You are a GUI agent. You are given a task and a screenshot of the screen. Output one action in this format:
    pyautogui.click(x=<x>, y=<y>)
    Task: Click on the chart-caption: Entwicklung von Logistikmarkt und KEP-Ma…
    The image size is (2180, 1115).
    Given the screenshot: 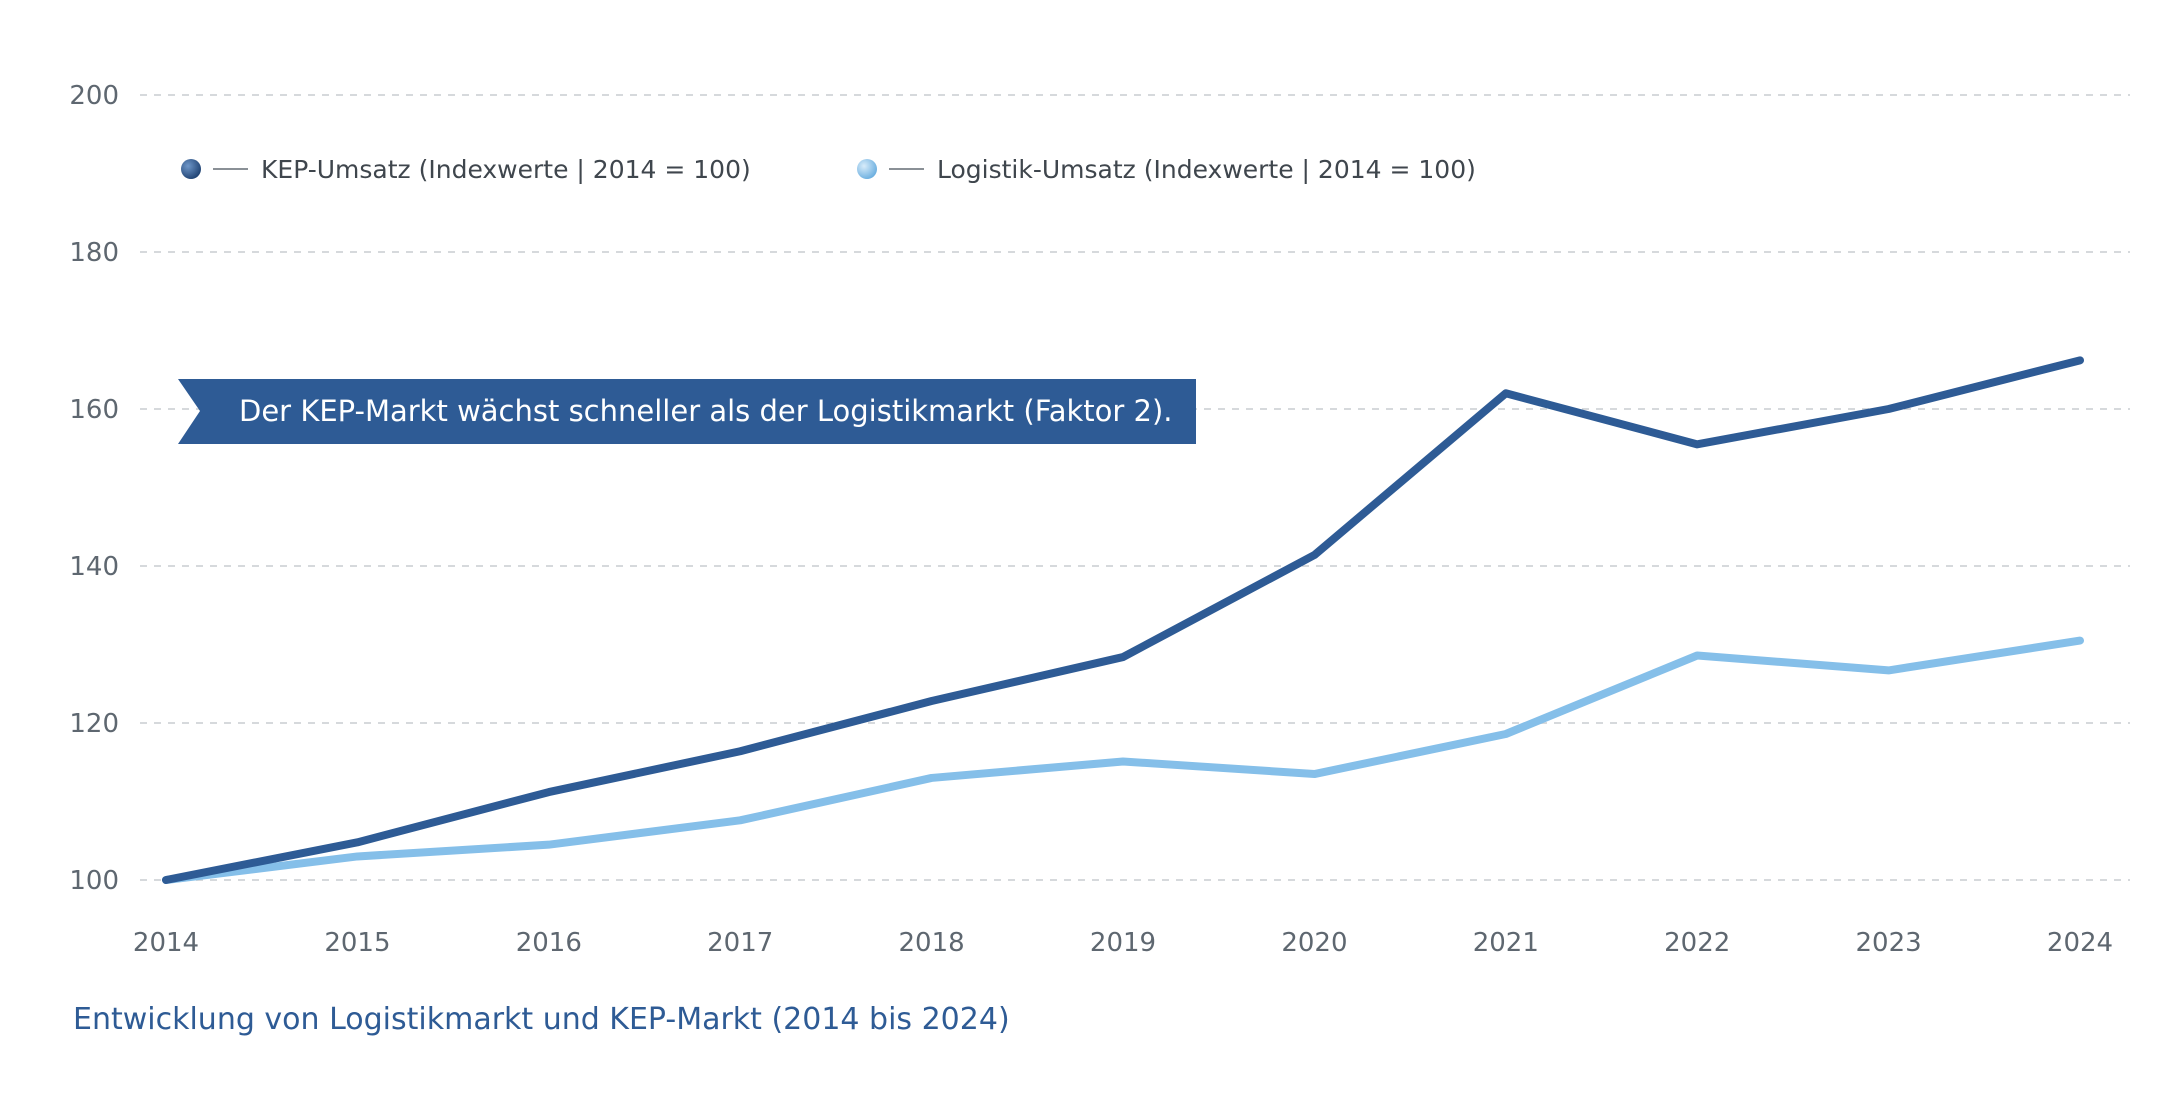 What is the action you would take?
    pyautogui.click(x=541, y=1019)
    